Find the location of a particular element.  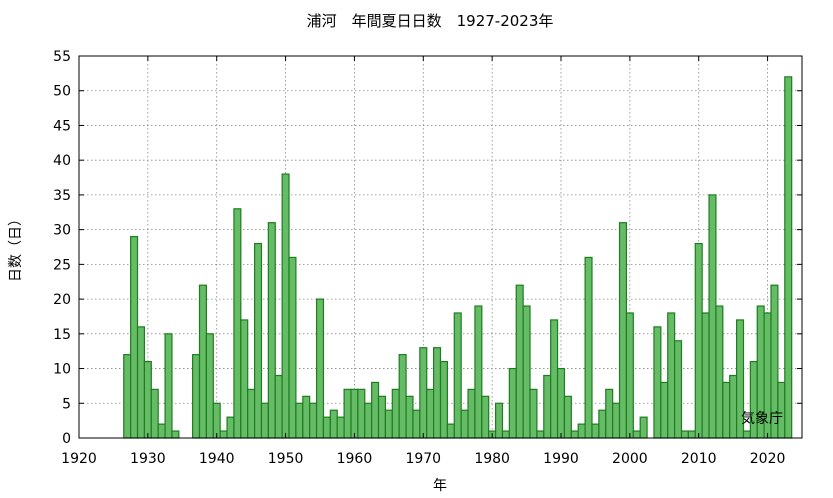

bar-1931 is located at coordinates (154, 413).